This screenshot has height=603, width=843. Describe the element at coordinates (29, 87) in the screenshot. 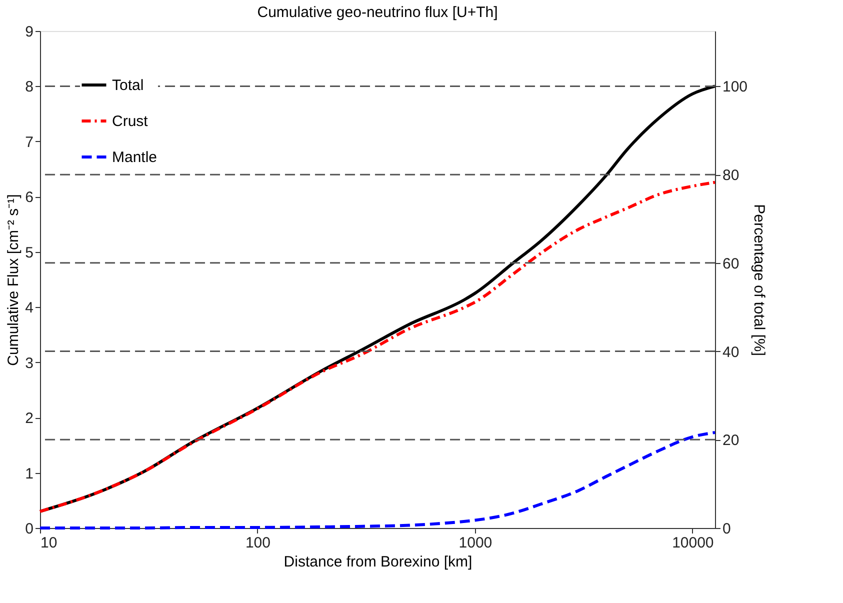

I see `y-tick-label: 8` at that location.